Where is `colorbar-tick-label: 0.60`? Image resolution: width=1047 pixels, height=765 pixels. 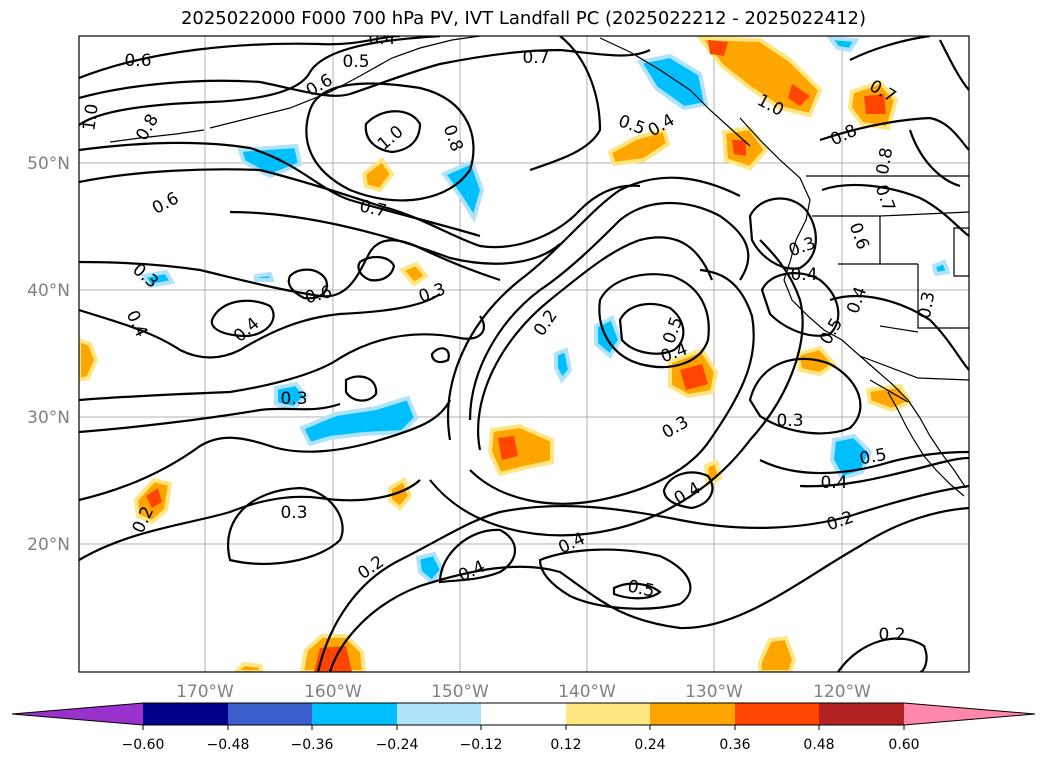
colorbar-tick-label: 0.60 is located at coordinates (903, 745).